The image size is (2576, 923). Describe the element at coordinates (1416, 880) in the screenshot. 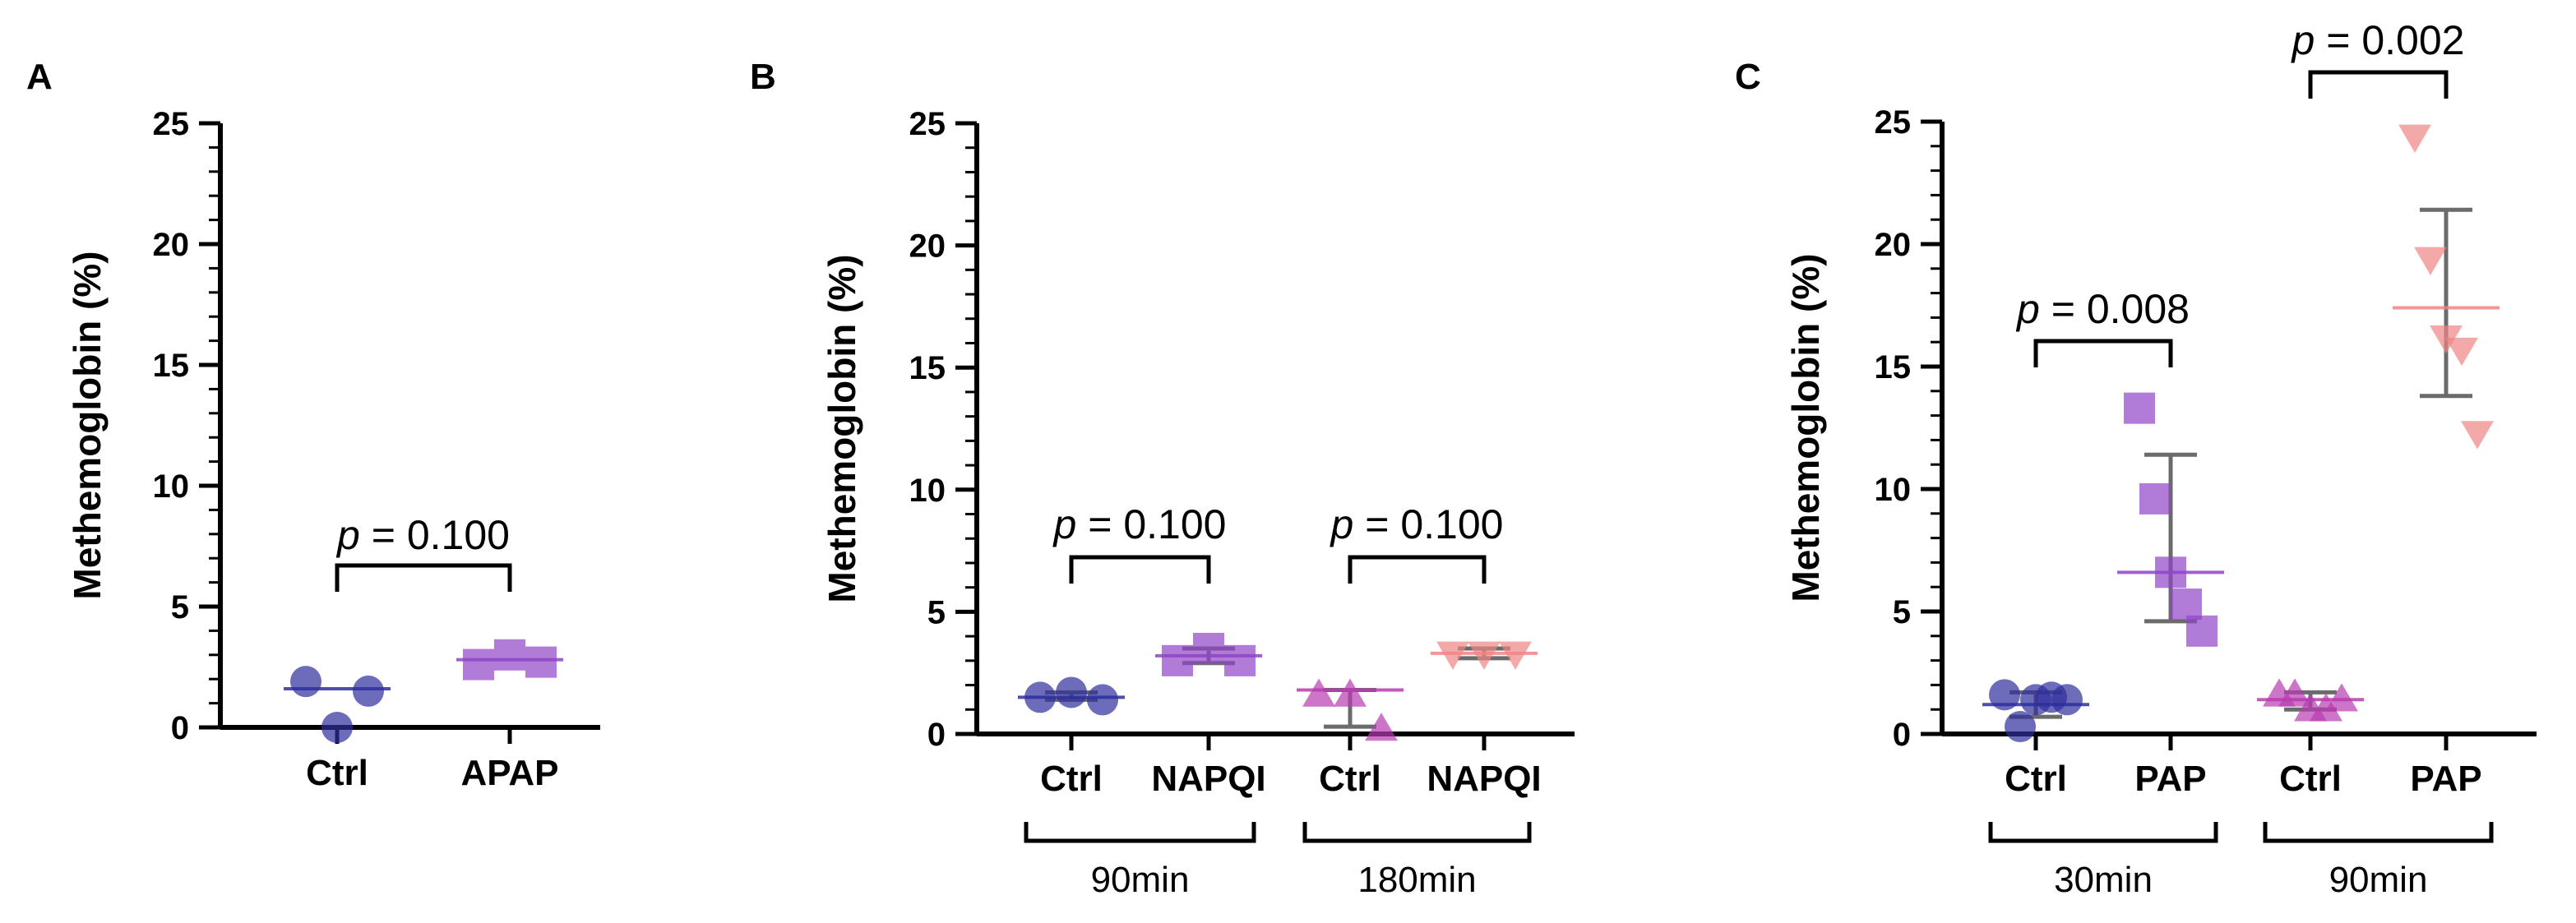

I see `group-label: 180min` at that location.